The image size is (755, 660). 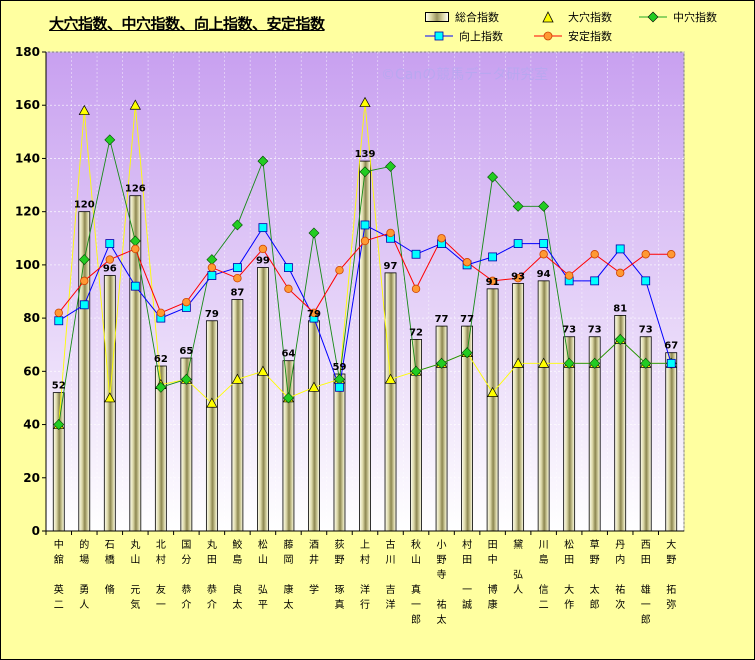 What do you see at coordinates (27, 265) in the screenshot?
I see `y-tick-label: 100` at bounding box center [27, 265].